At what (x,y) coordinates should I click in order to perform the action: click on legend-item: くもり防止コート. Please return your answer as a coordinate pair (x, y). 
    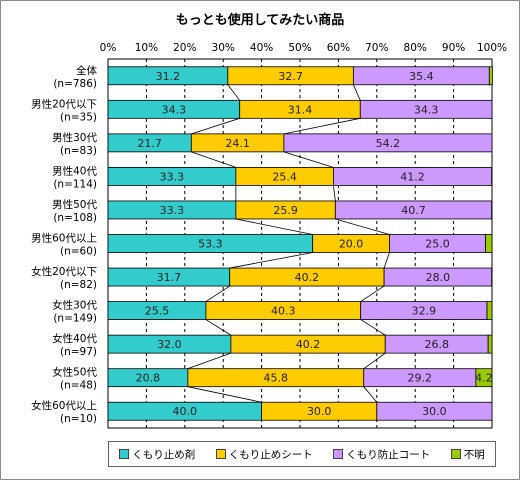
    Looking at the image, I should click on (381, 454).